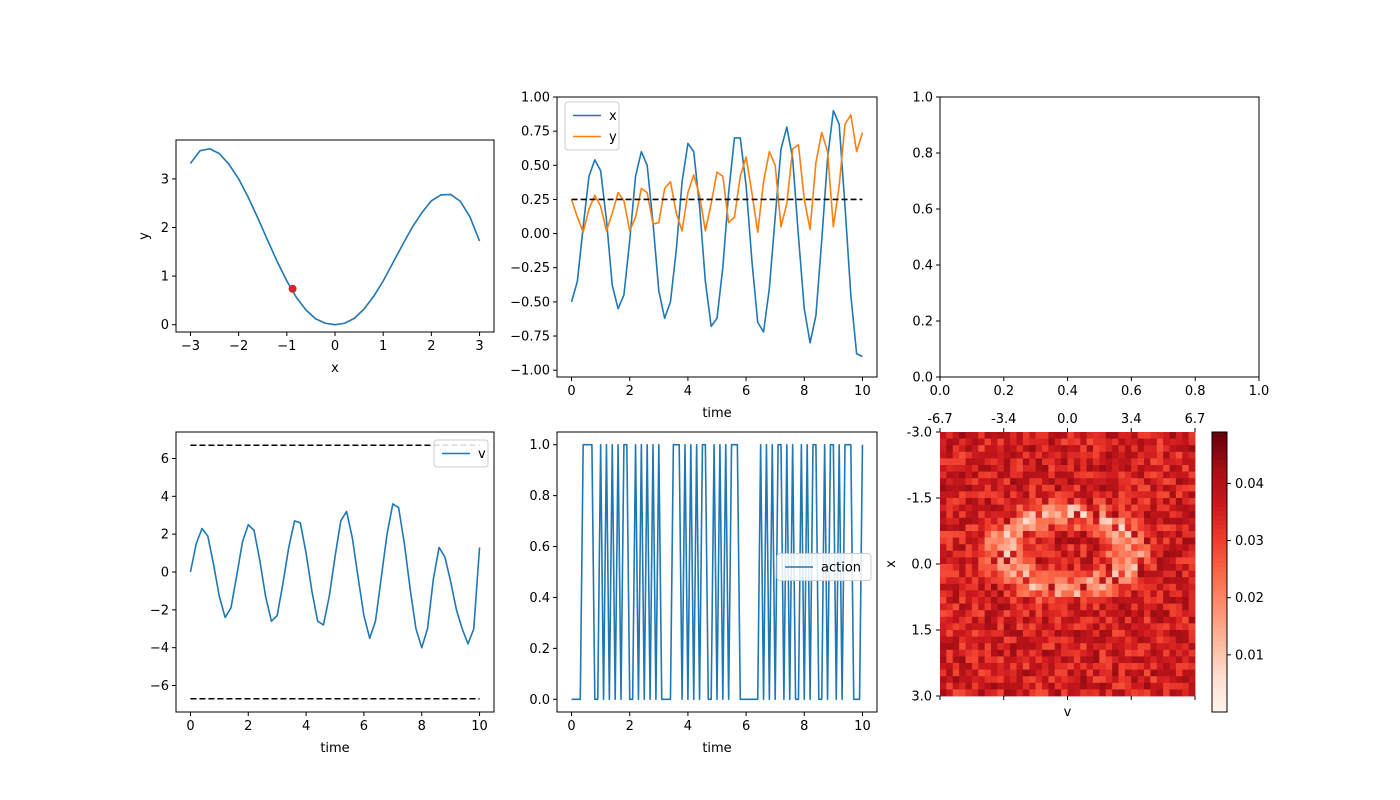 The height and width of the screenshot is (800, 1400). What do you see at coordinates (286, 346) in the screenshot?
I see `x-tick-label: −1` at bounding box center [286, 346].